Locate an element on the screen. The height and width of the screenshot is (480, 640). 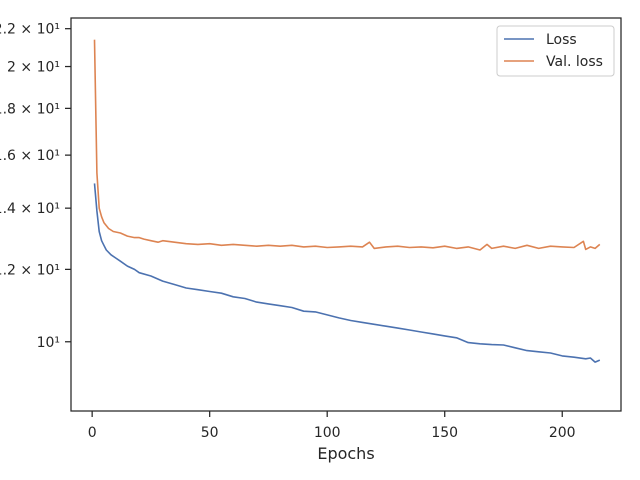
legend-label: Val. loss is located at coordinates (574, 62).